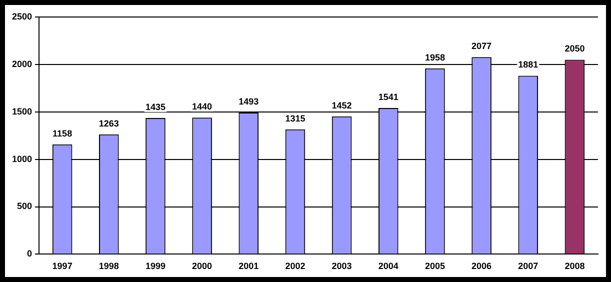  I want to click on data-label: 1315, so click(295, 118).